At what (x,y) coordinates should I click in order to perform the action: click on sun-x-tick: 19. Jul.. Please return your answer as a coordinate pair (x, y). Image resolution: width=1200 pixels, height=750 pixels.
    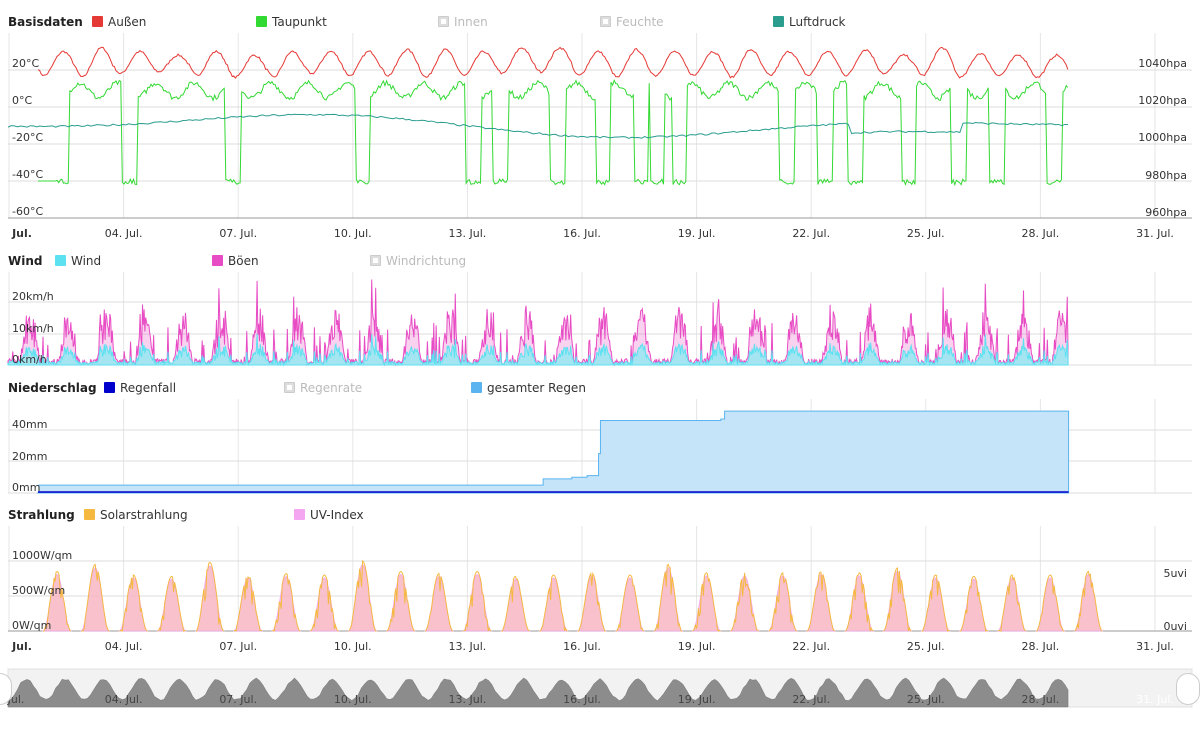
    Looking at the image, I should click on (697, 646).